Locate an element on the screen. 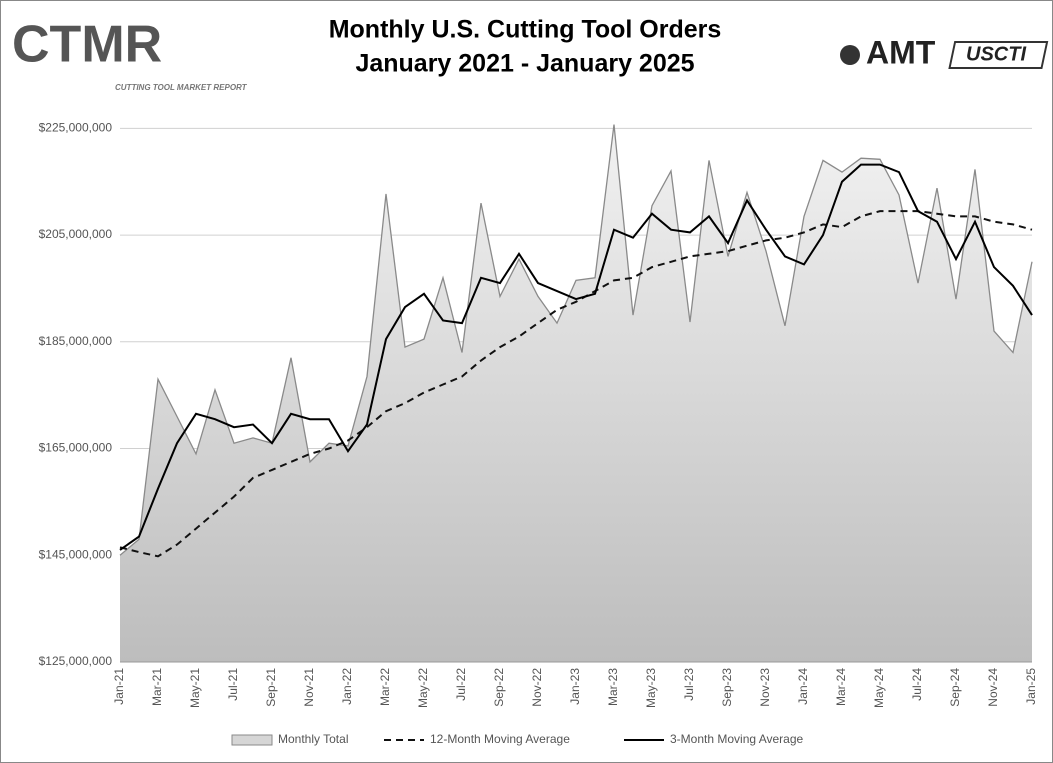 This screenshot has height=763, width=1053. y-tick-label: $145,000,000 is located at coordinates (76, 554).